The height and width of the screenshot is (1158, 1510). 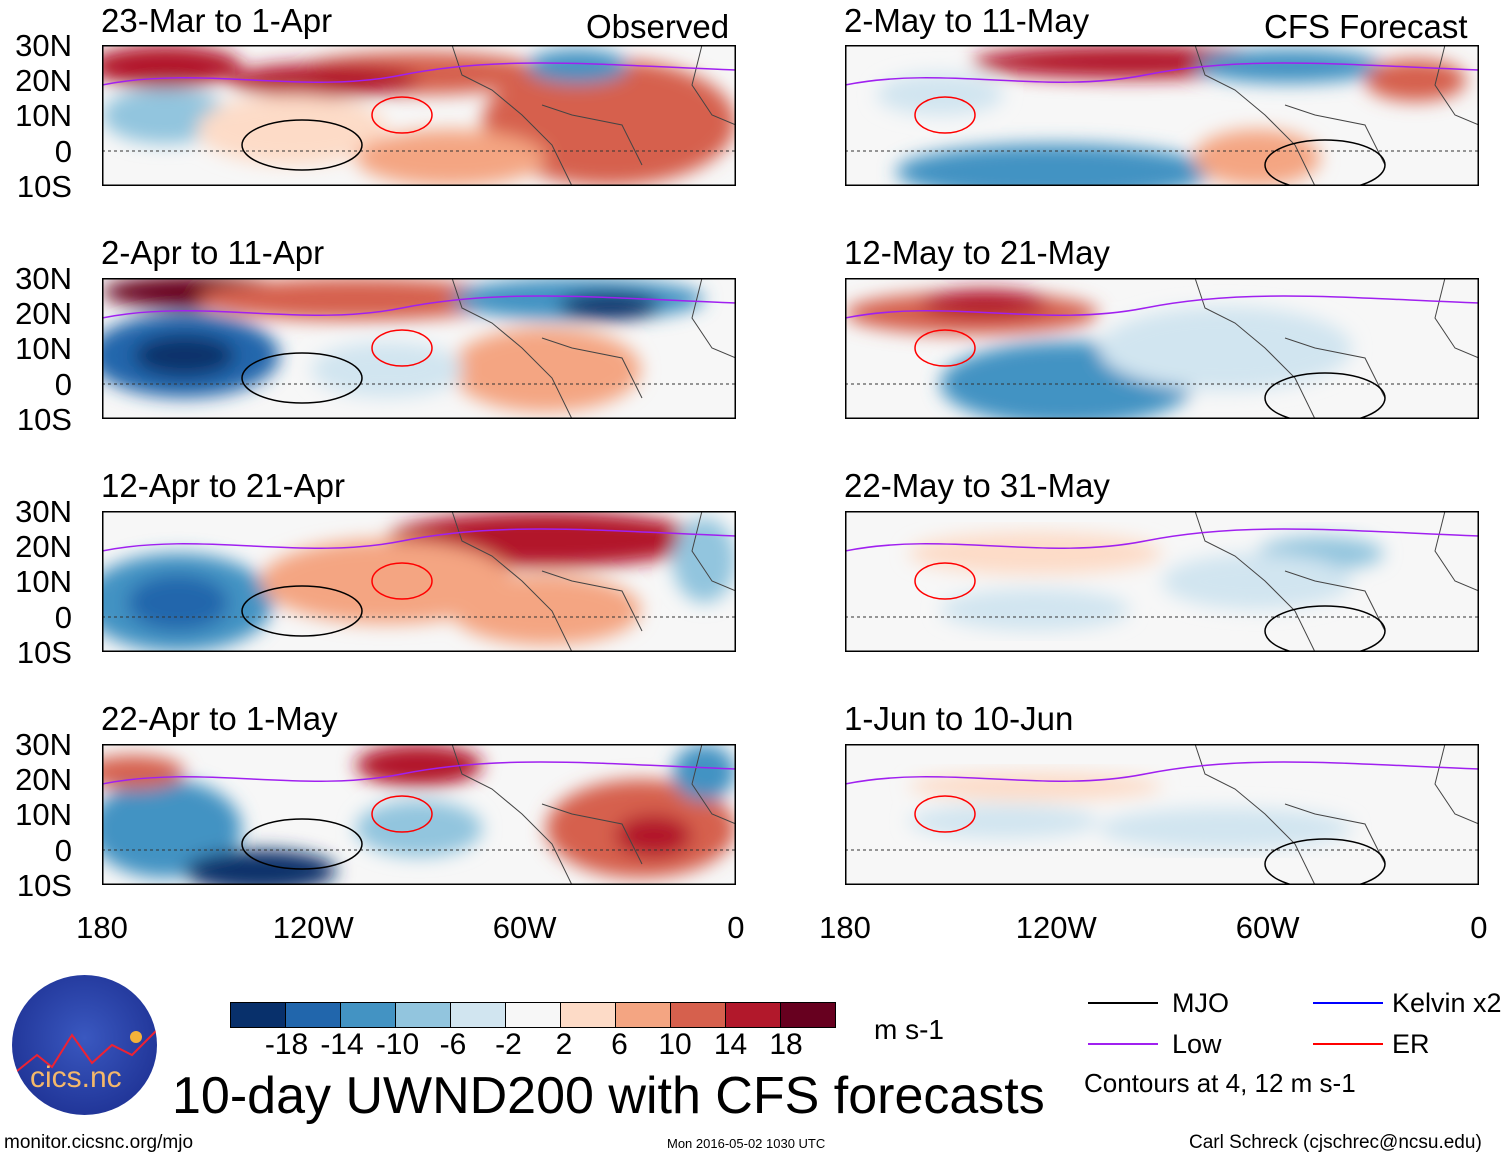 What do you see at coordinates (619, 1044) in the screenshot?
I see `colorbar-label: 6` at bounding box center [619, 1044].